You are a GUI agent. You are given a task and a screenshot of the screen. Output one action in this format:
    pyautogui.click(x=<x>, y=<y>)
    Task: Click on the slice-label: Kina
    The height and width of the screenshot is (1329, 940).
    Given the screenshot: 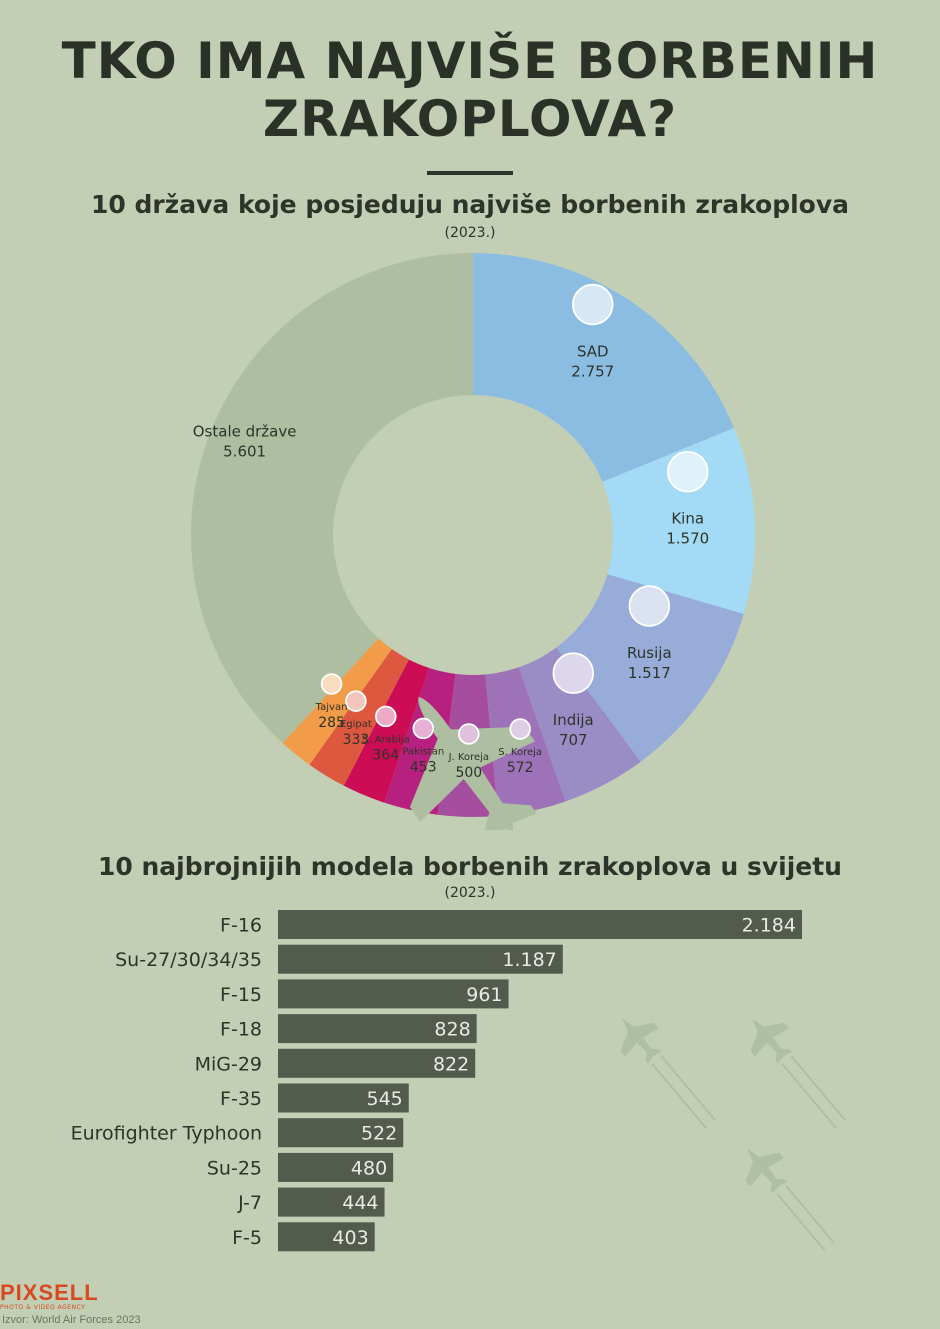 What is the action you would take?
    pyautogui.click(x=687, y=519)
    